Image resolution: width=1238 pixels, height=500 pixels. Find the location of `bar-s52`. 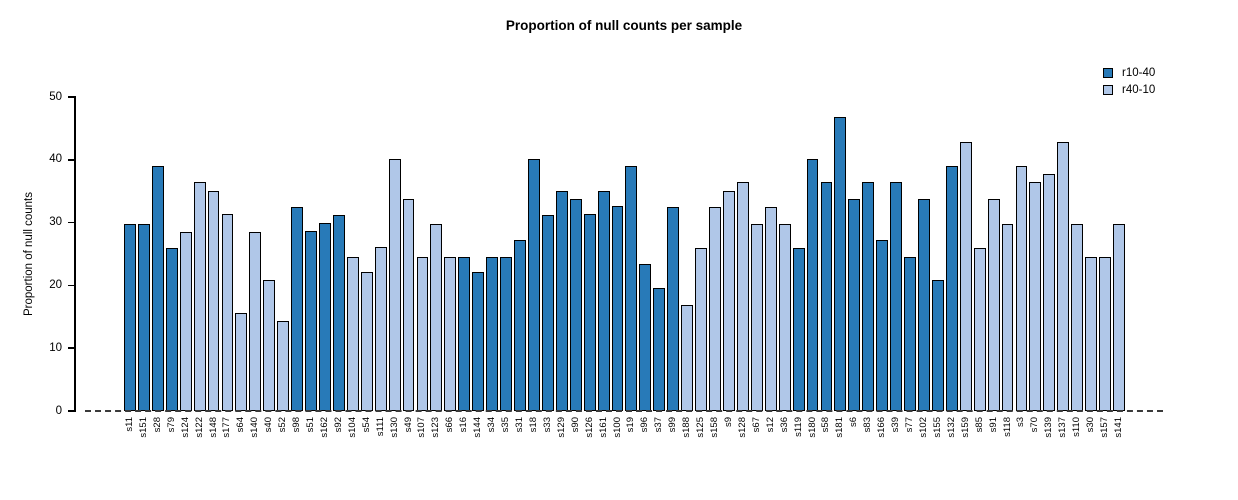

bar-s52 is located at coordinates (283, 366).